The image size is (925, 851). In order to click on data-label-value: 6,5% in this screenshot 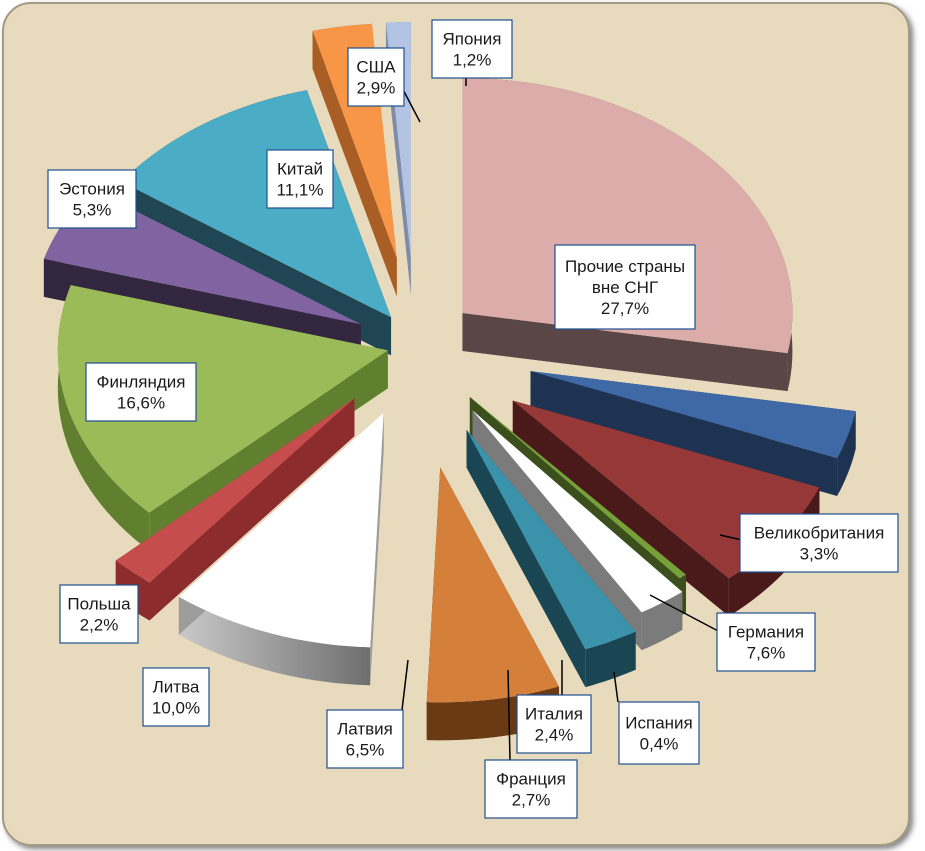, I will do `click(365, 750)`.